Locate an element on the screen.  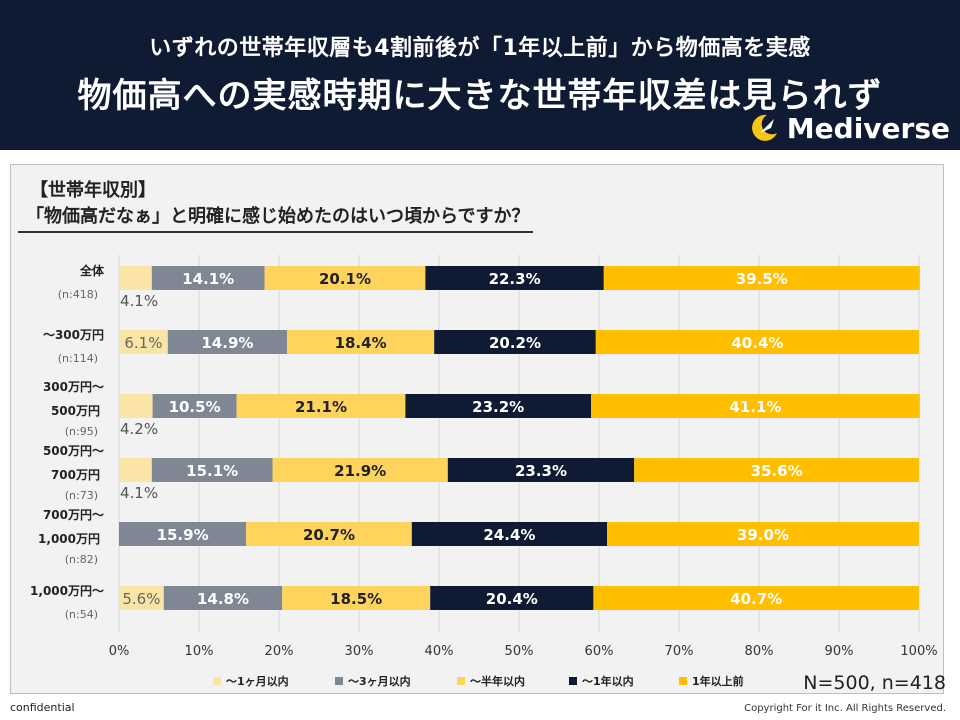
category-n-label: (n:82) is located at coordinates (81, 559).